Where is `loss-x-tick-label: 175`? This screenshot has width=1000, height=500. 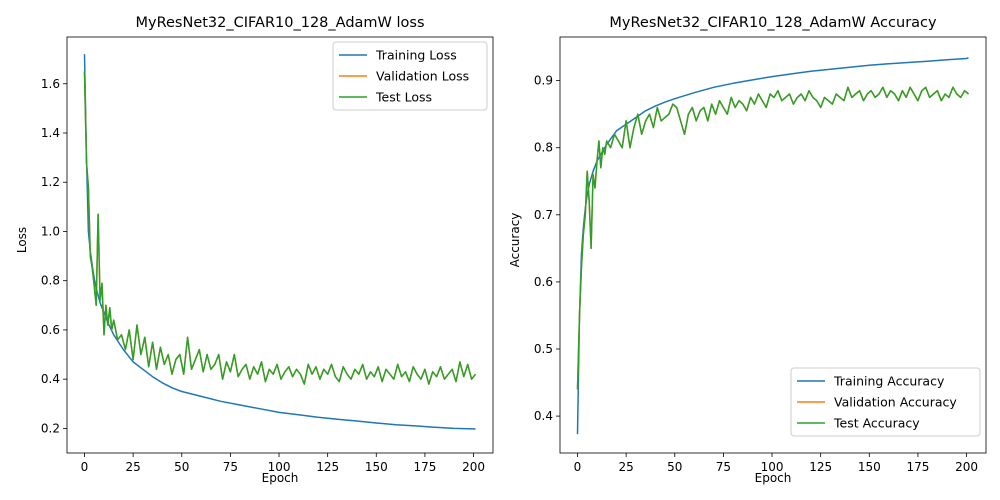
loss-x-tick-label: 175 is located at coordinates (424, 467).